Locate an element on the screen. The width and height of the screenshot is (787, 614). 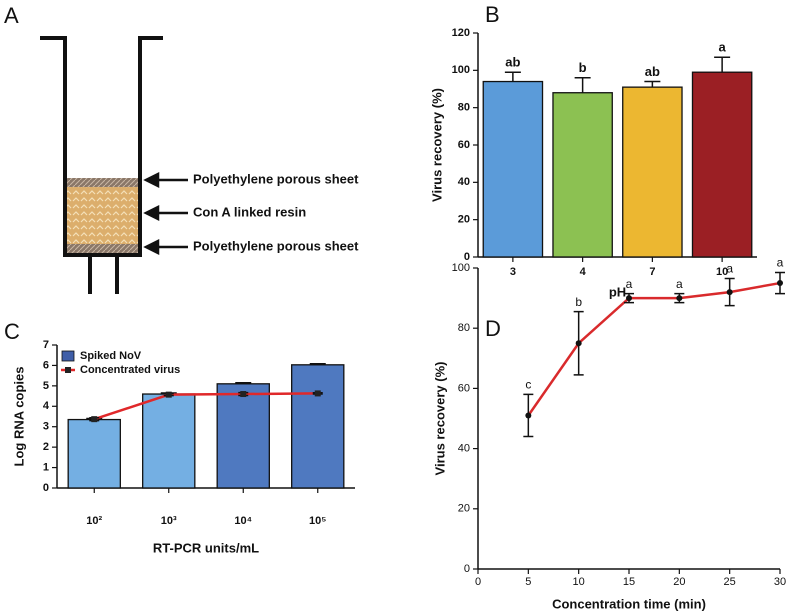
y-tick-label: 6 is located at coordinates (46, 365).